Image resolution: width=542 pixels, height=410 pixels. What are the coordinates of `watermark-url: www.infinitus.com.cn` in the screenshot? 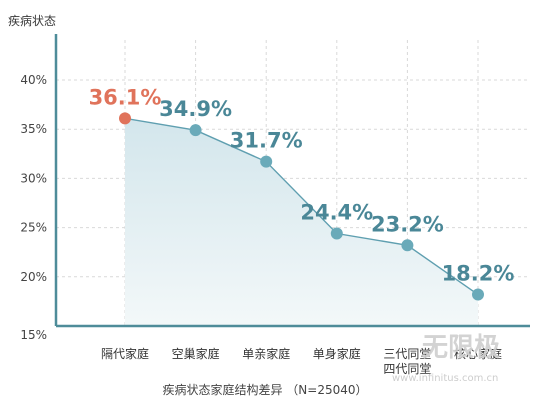 It's located at (445, 378).